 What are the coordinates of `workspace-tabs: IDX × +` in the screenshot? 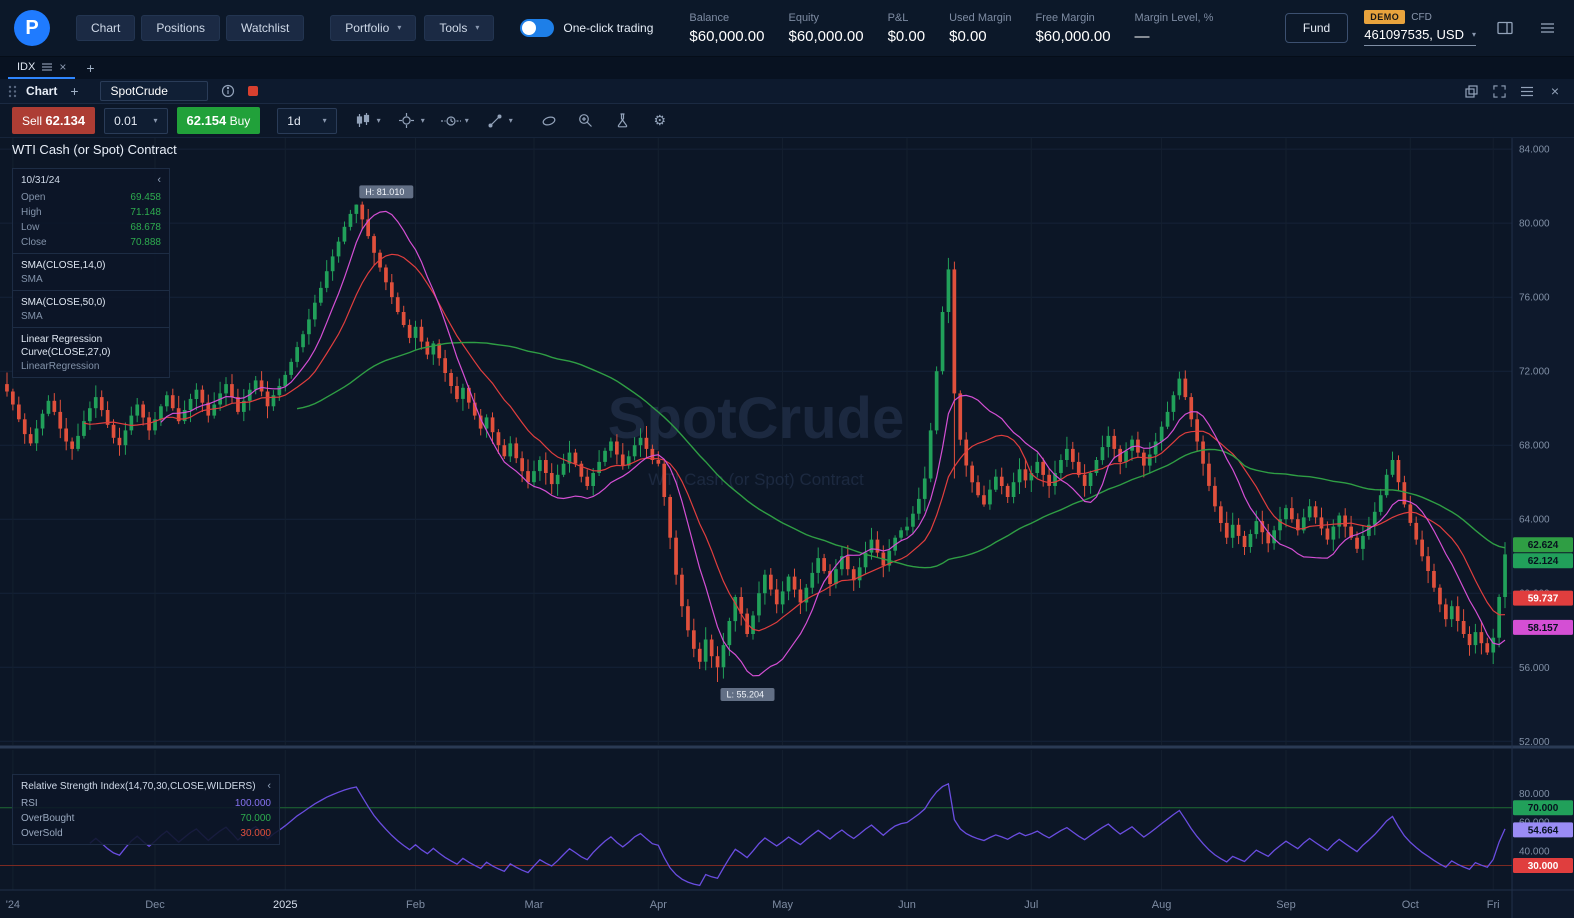 It's located at (787, 68).